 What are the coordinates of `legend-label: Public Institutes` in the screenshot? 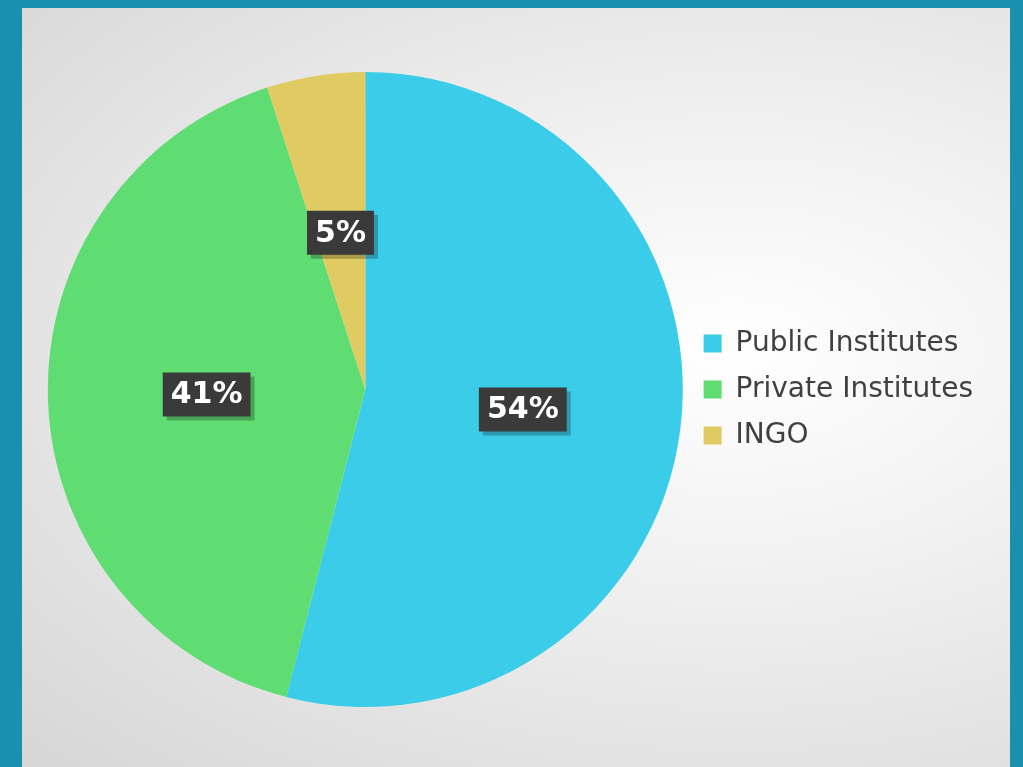 It's located at (847, 341).